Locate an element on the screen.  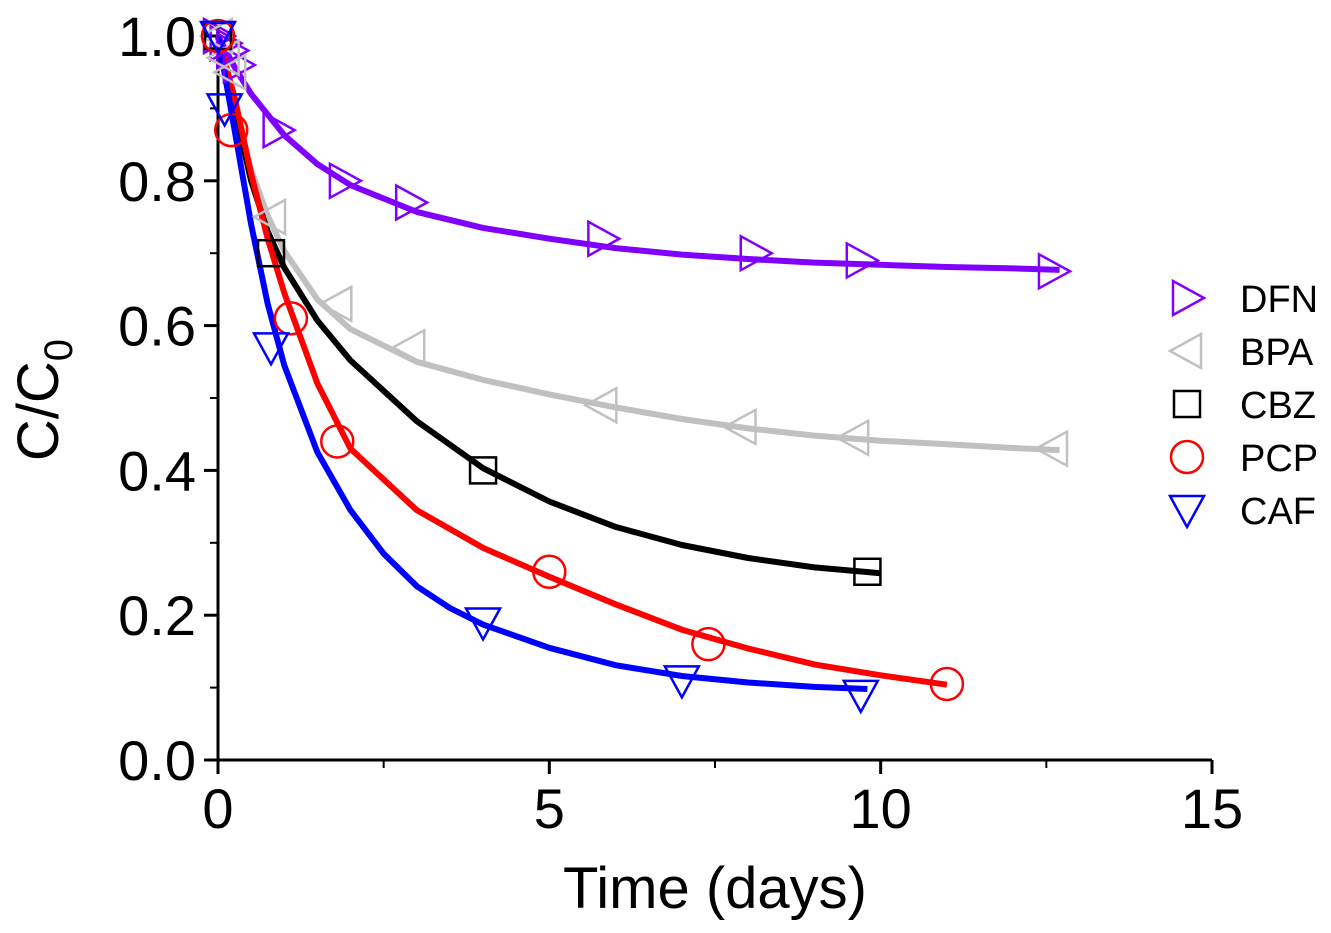
legend-marker-cbz is located at coordinates (1187, 404).